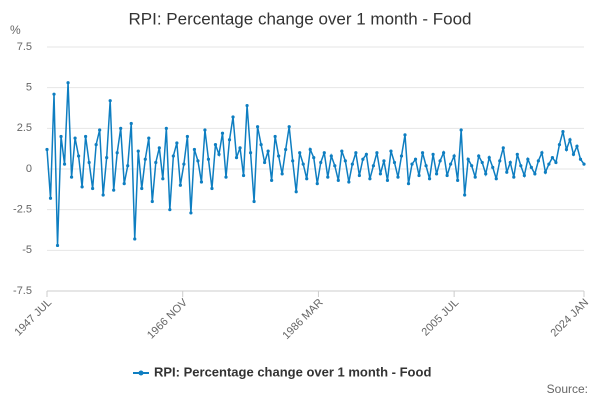  Describe the element at coordinates (141, 373) in the screenshot. I see `legend-marker` at that location.